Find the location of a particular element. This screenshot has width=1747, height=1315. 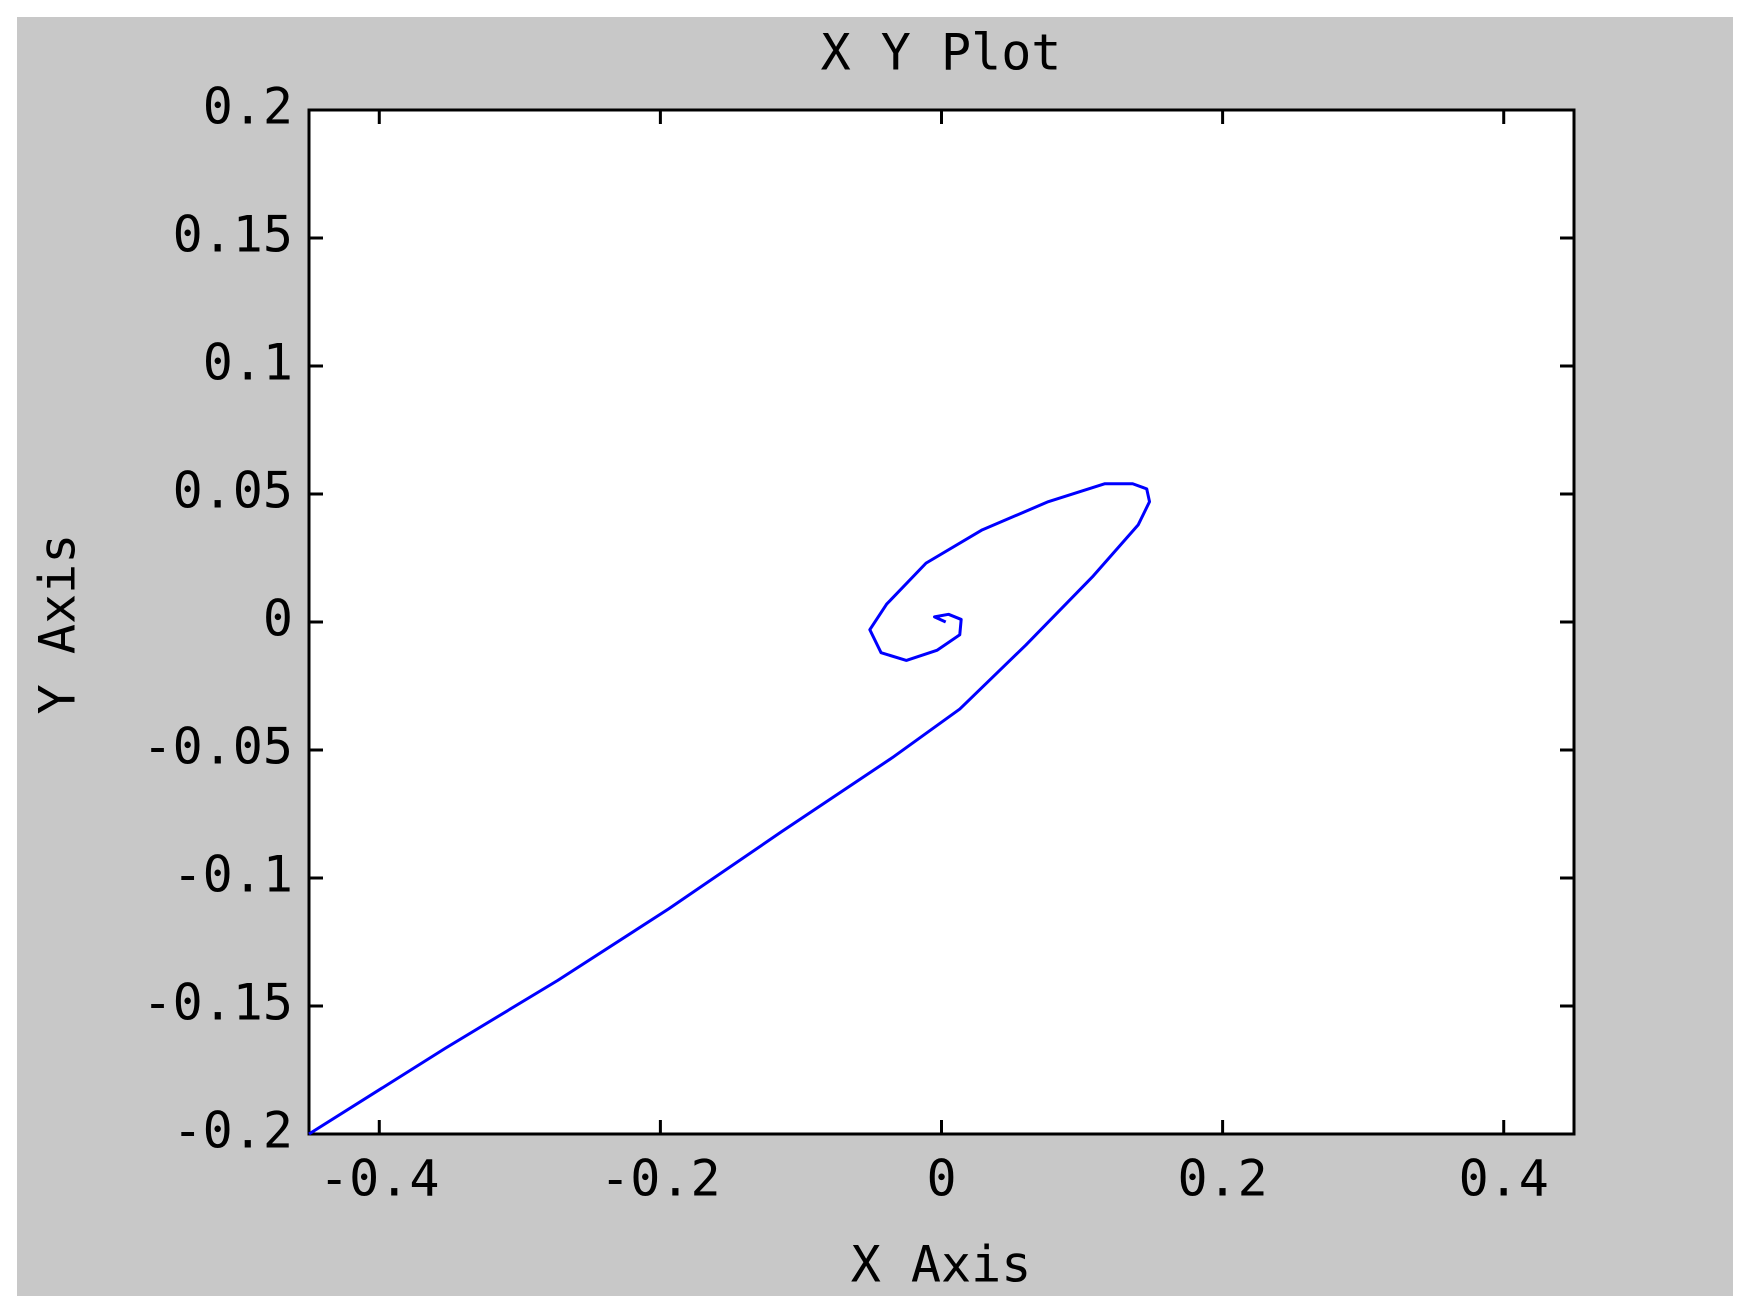

y-tick-label: 0.15 is located at coordinates (233, 235).